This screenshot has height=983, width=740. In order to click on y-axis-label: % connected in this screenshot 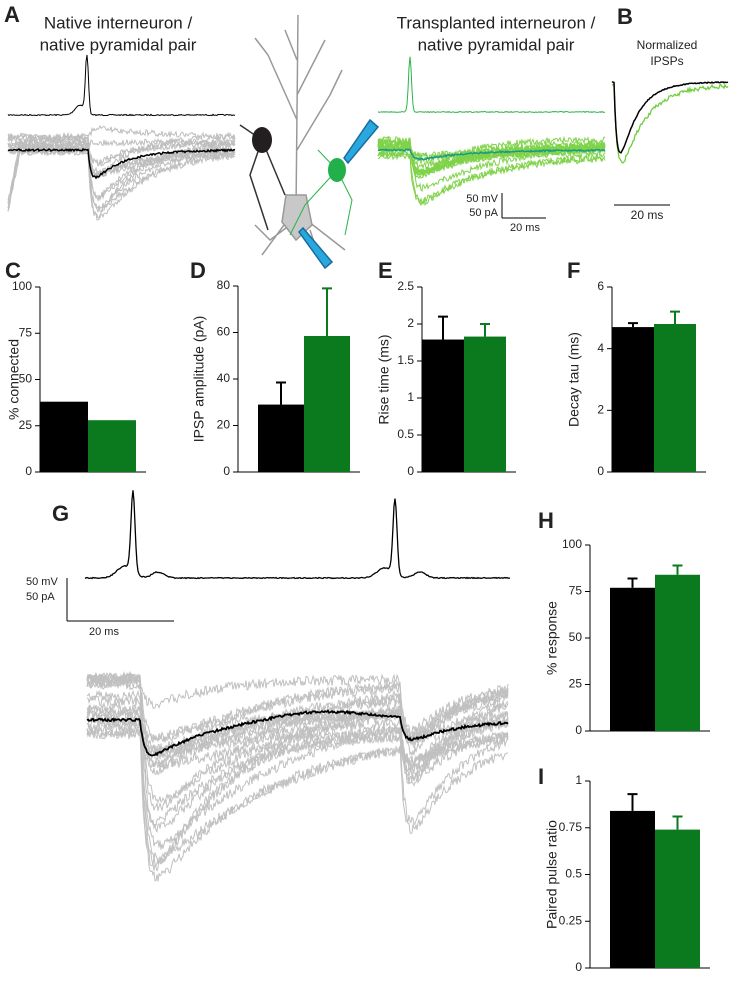, I will do `click(14, 379)`.